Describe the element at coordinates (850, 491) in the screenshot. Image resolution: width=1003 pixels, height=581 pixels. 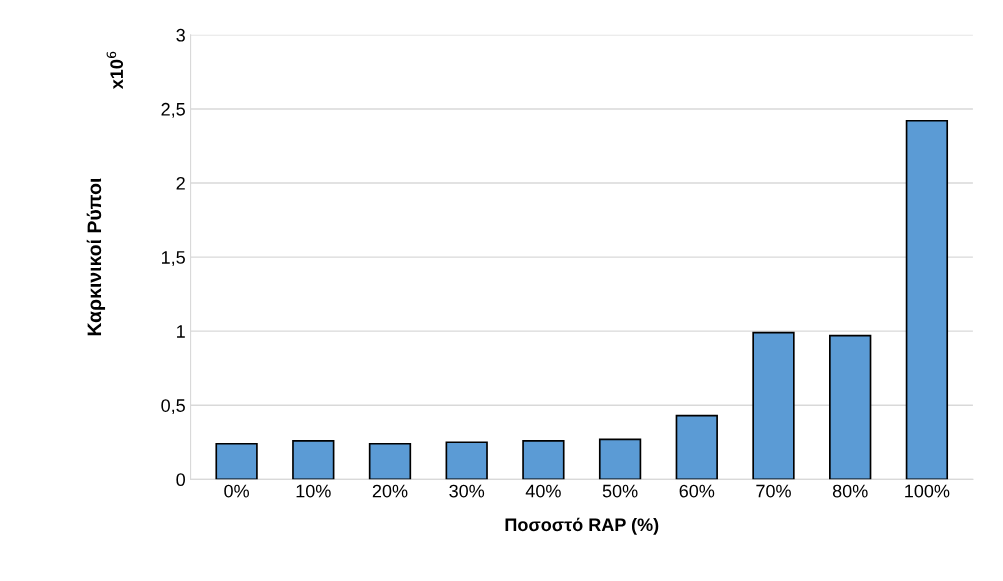
I see `x-tick-label: 80%` at that location.